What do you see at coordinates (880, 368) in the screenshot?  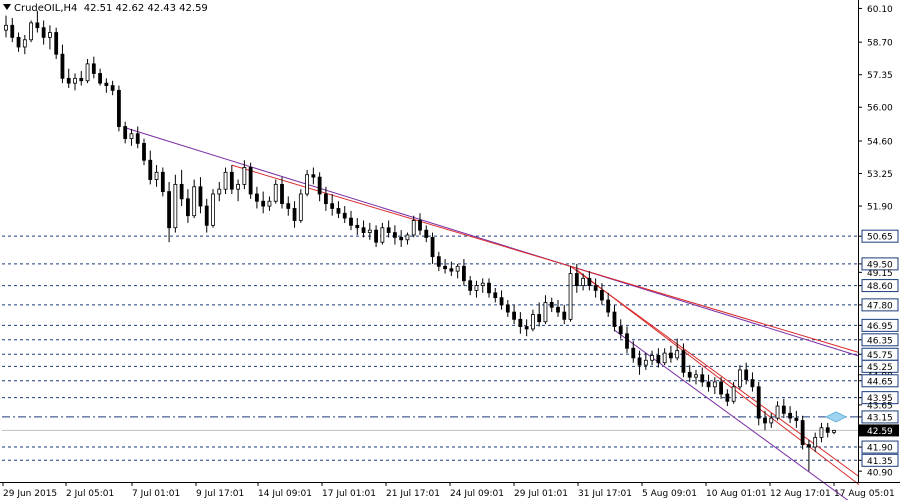 I see `y-tick-label: 45.25` at bounding box center [880, 368].